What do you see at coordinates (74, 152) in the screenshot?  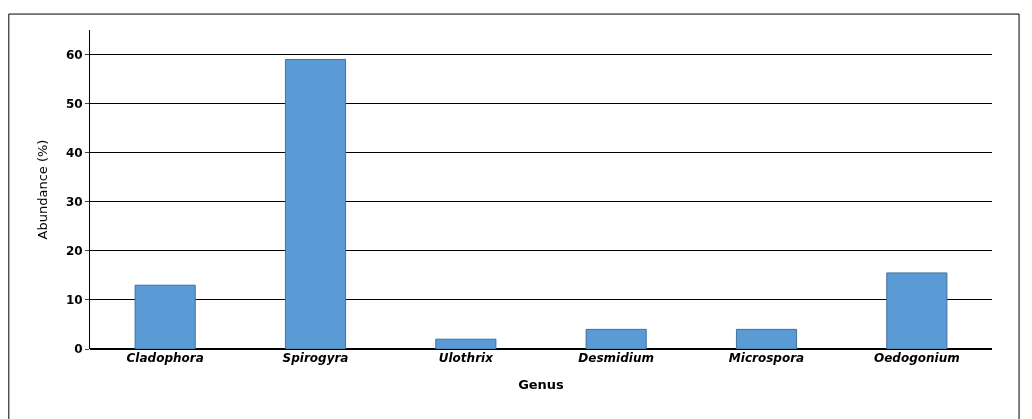 I see `y-tick-label: 40` at bounding box center [74, 152].